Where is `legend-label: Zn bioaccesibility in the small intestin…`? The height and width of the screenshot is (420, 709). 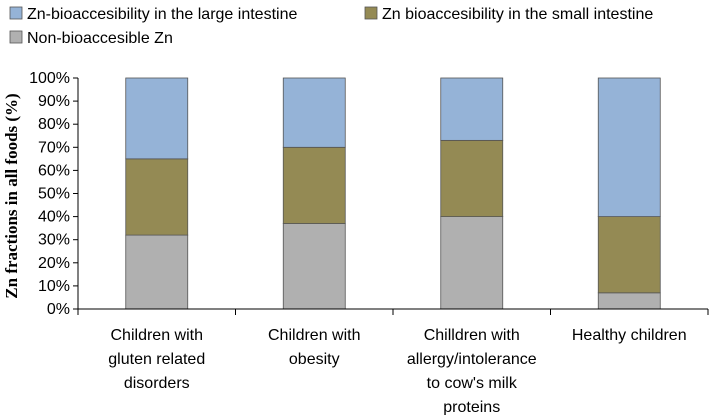
legend-label: Zn bioaccesibility in the small intestin… is located at coordinates (517, 14).